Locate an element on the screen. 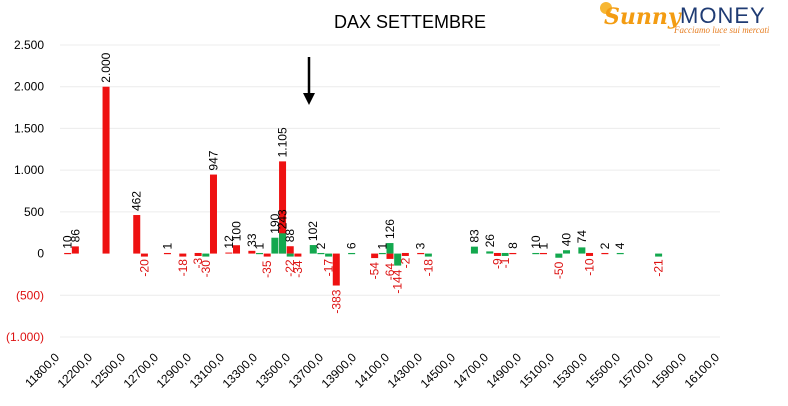  x-tick-label: 12900,0 is located at coordinates (174, 370).